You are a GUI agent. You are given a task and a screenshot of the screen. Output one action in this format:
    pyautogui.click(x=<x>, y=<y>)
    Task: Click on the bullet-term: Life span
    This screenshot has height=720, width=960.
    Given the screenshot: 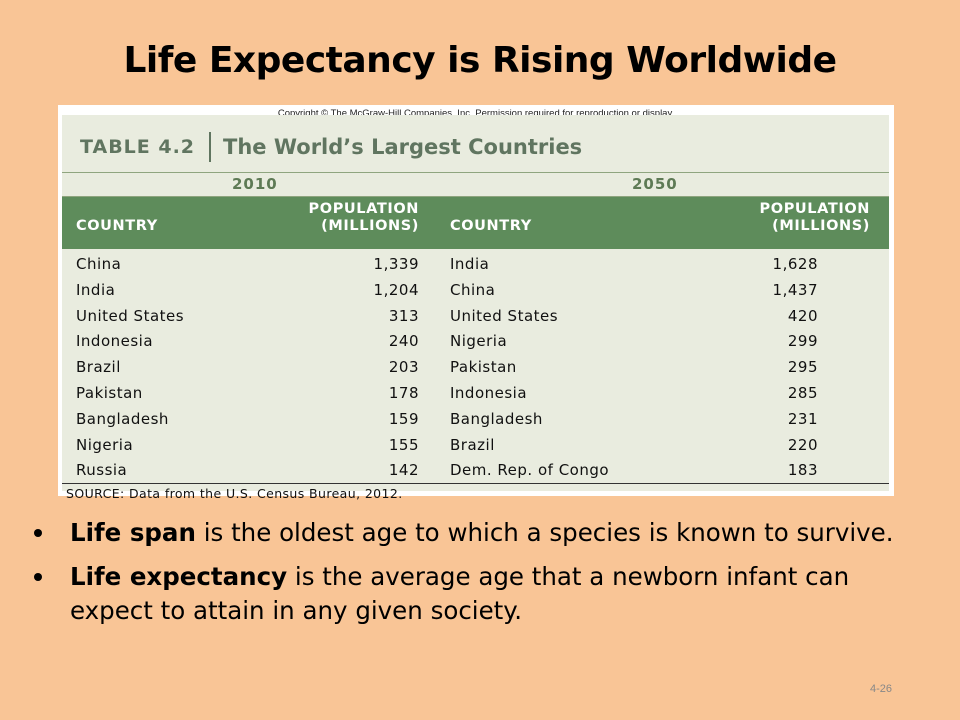 What is the action you would take?
    pyautogui.click(x=133, y=532)
    